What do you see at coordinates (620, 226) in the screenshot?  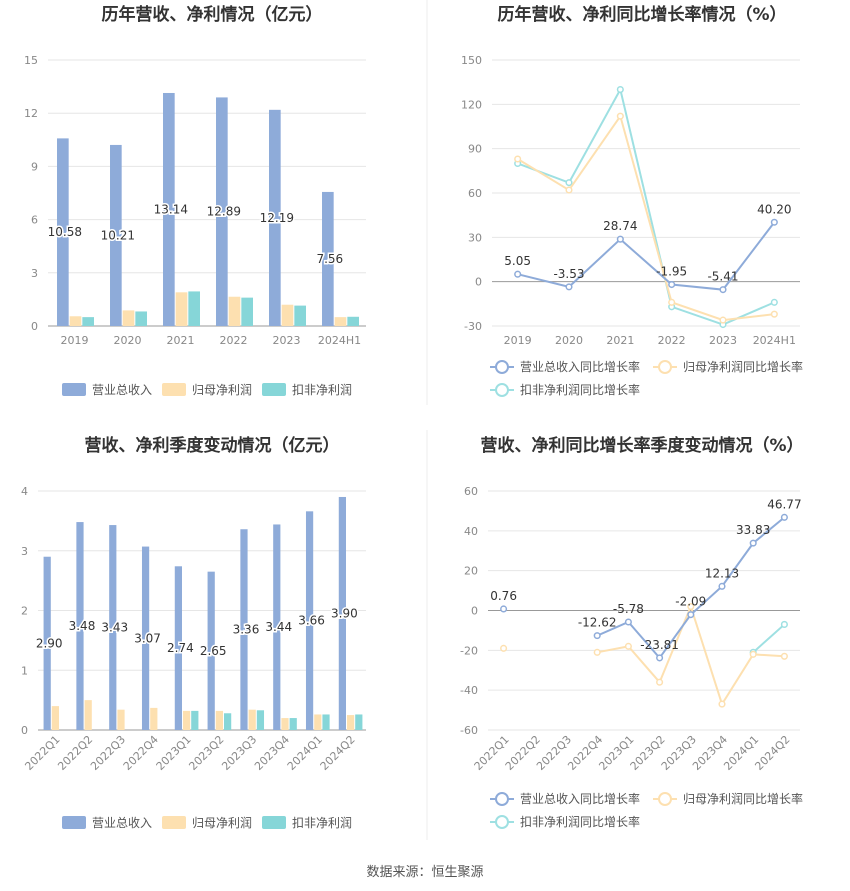 I see `point-value-label: 28.74` at bounding box center [620, 226].